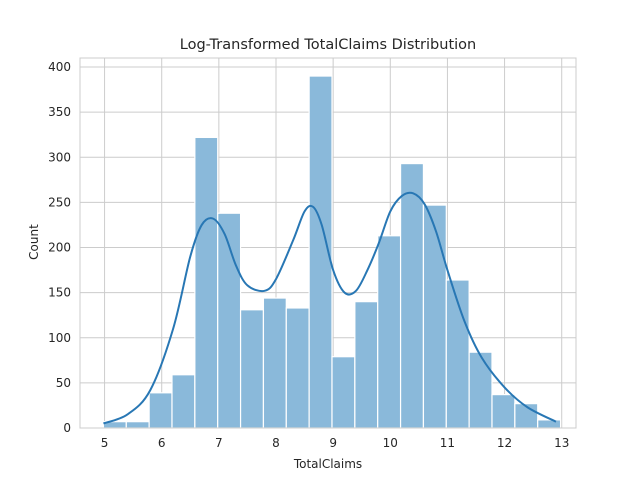 The width and height of the screenshot is (640, 480). Describe the element at coordinates (59, 248) in the screenshot. I see `y-tick-label-200: 200` at that location.